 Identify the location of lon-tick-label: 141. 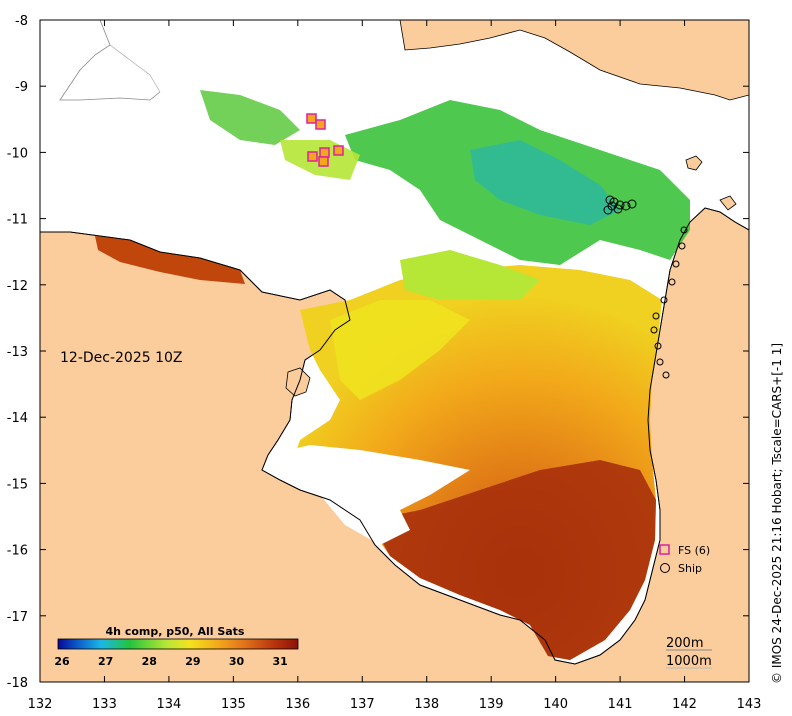
(620, 704).